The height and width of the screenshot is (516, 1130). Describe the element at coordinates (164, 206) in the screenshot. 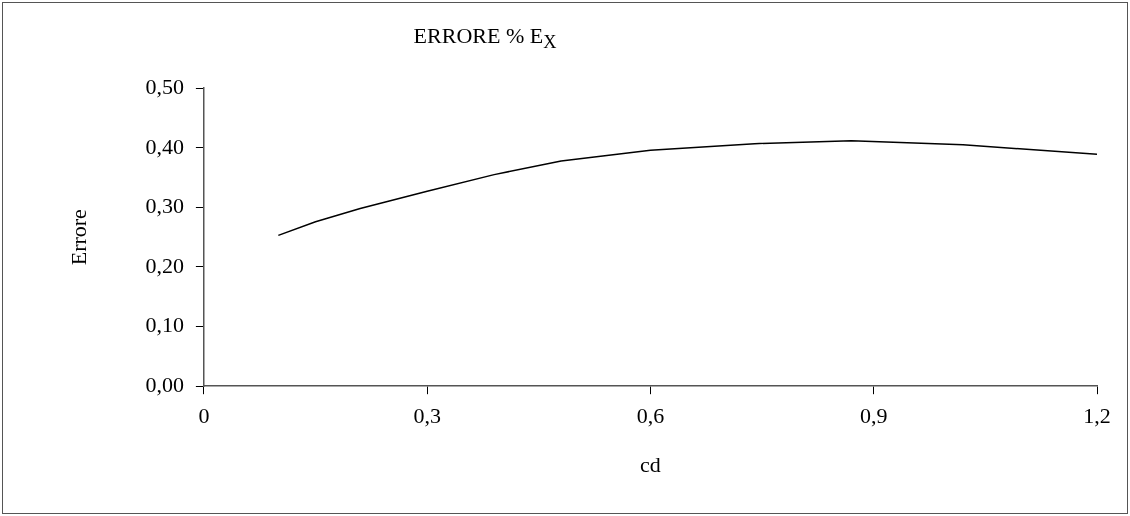

I see `y-tick-label: 0,30` at that location.